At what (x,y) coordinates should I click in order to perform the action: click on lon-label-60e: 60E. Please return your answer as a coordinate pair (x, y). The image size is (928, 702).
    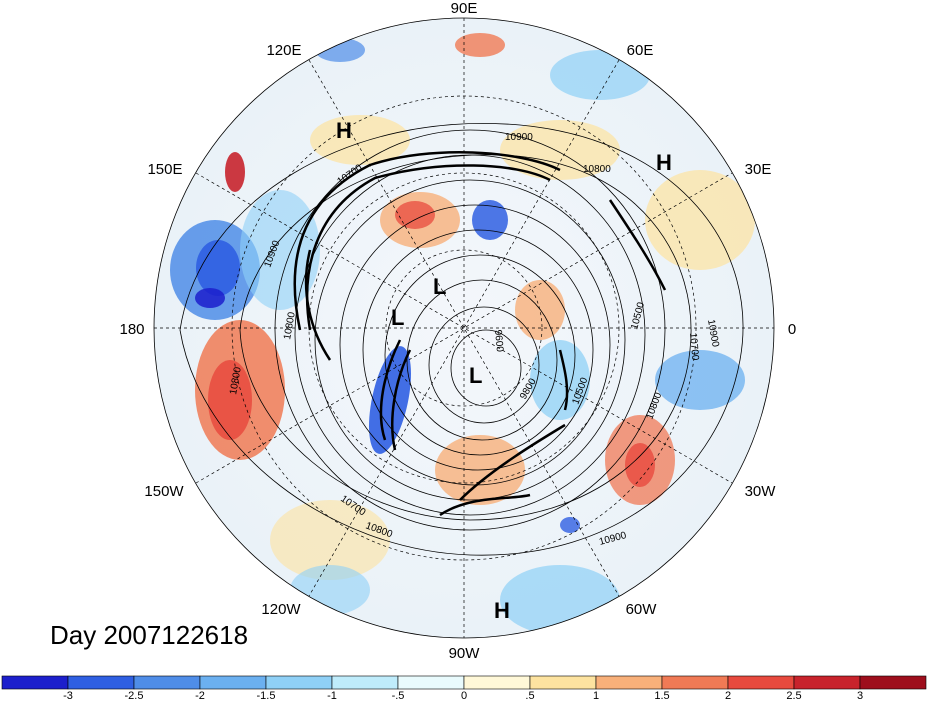
    Looking at the image, I should click on (640, 50).